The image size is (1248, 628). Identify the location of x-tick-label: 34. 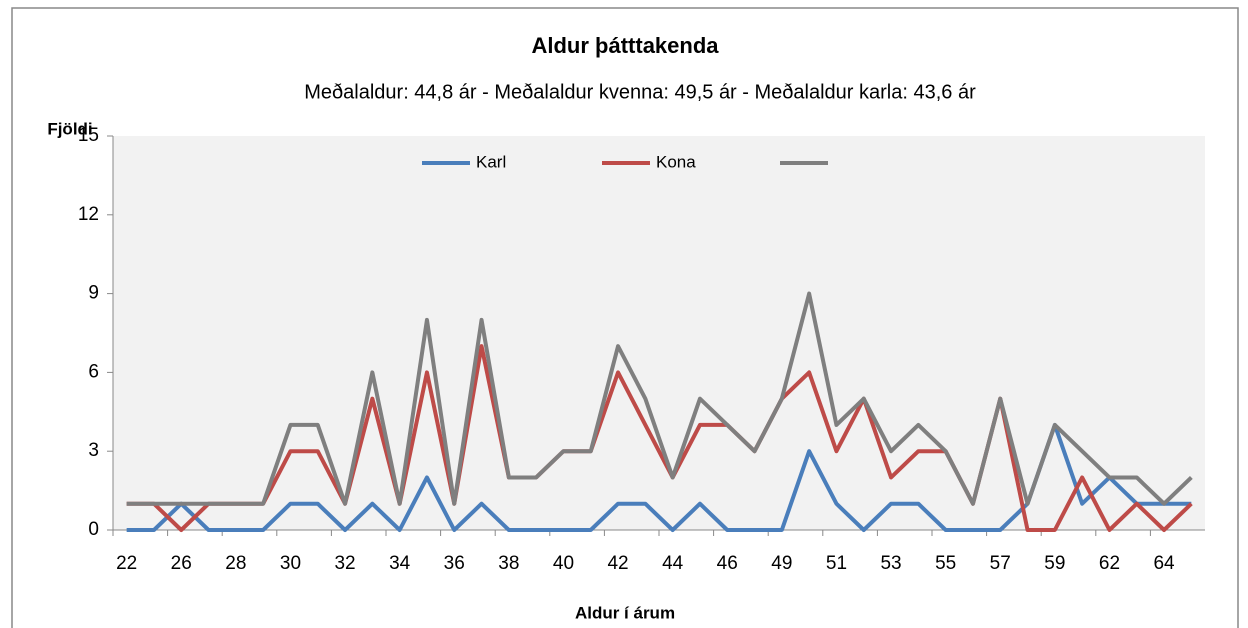
(400, 563).